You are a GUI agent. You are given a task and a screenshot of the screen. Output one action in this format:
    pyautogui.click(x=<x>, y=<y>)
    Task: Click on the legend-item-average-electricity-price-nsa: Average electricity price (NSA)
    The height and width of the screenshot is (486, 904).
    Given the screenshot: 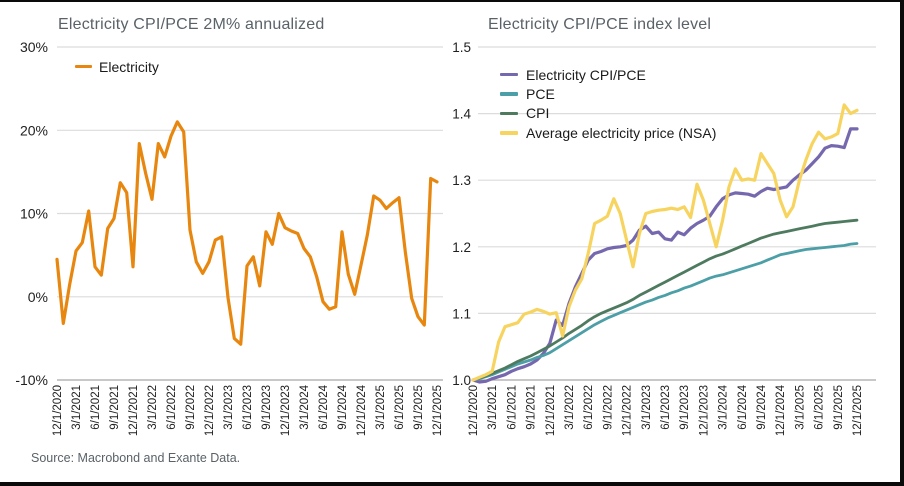 What is the action you would take?
    pyautogui.click(x=608, y=132)
    